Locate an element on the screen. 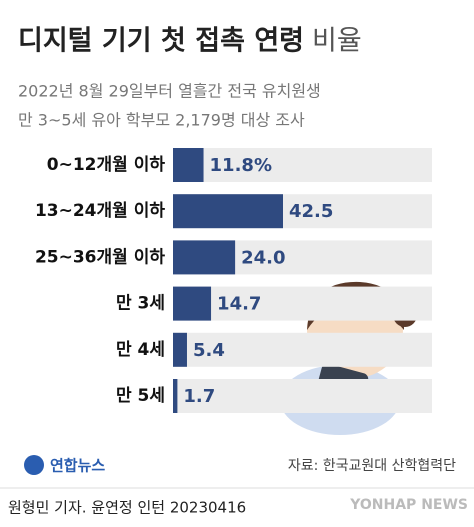 This screenshot has height=527, width=474. subtitle: 2022년 8월 29일부터 열흘간 전국 유치원생 is located at coordinates (169, 91).